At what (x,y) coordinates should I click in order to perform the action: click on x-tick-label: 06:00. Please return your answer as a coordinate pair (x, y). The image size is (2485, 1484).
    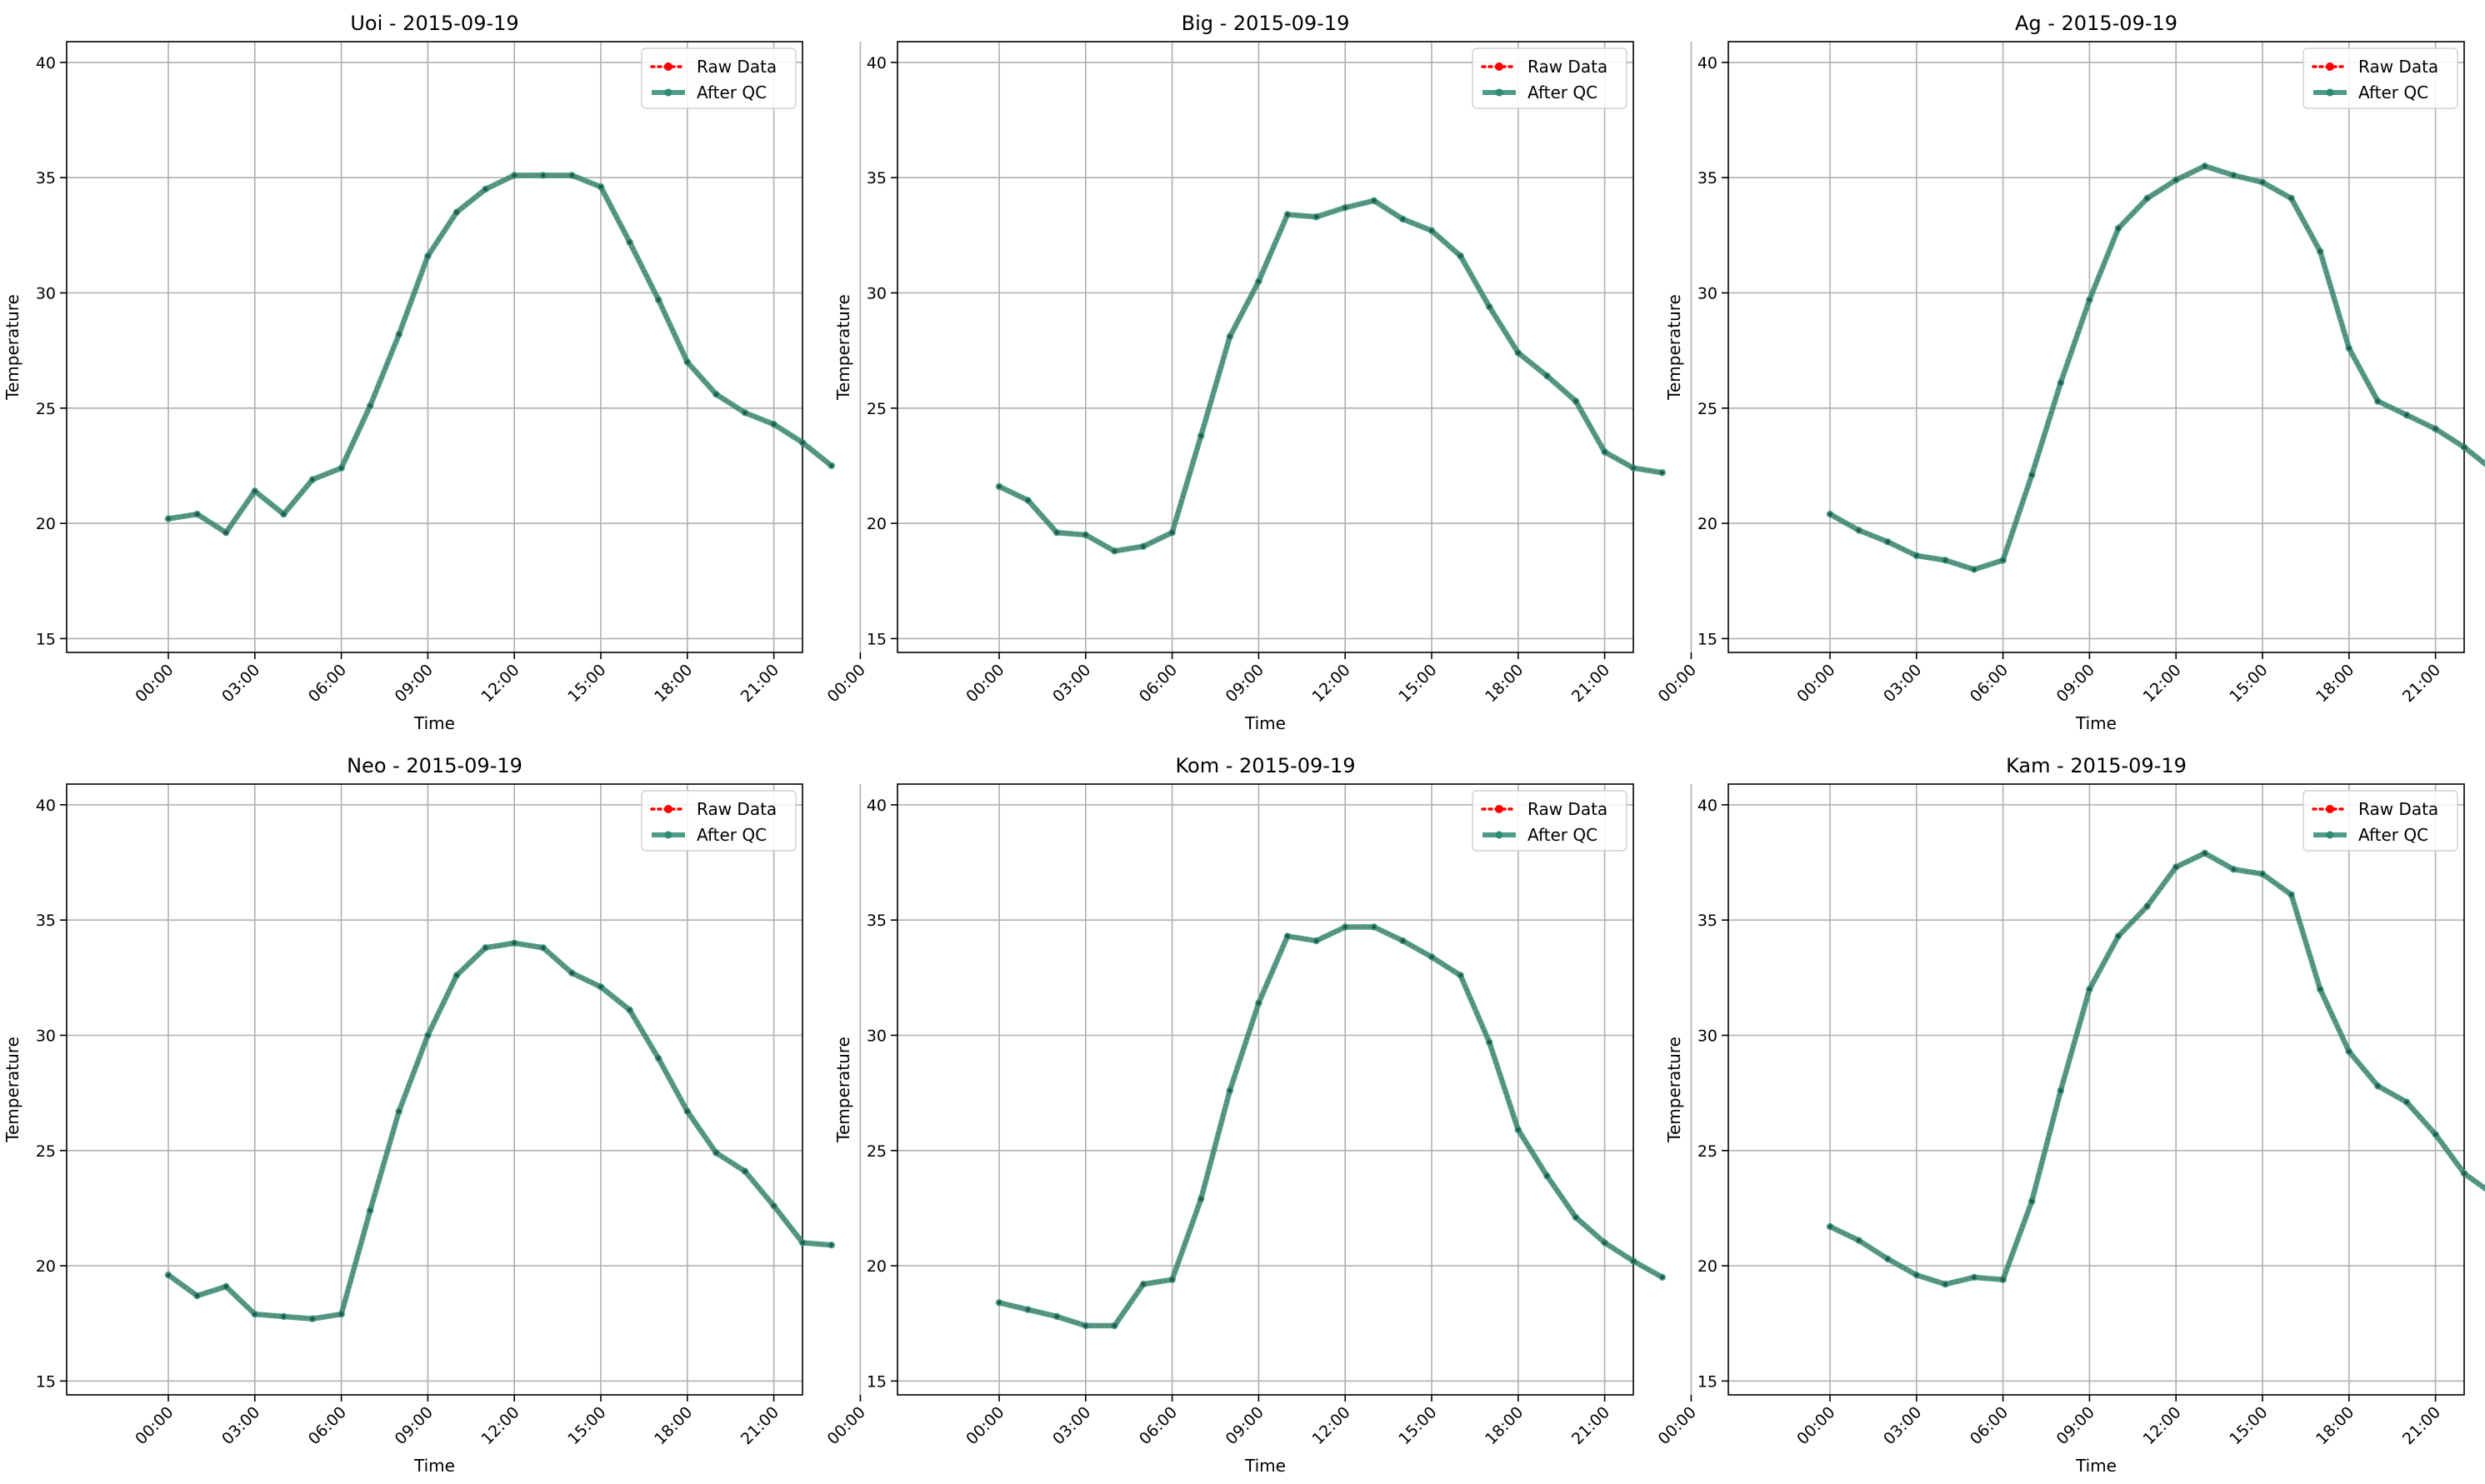
    Looking at the image, I should click on (327, 1425).